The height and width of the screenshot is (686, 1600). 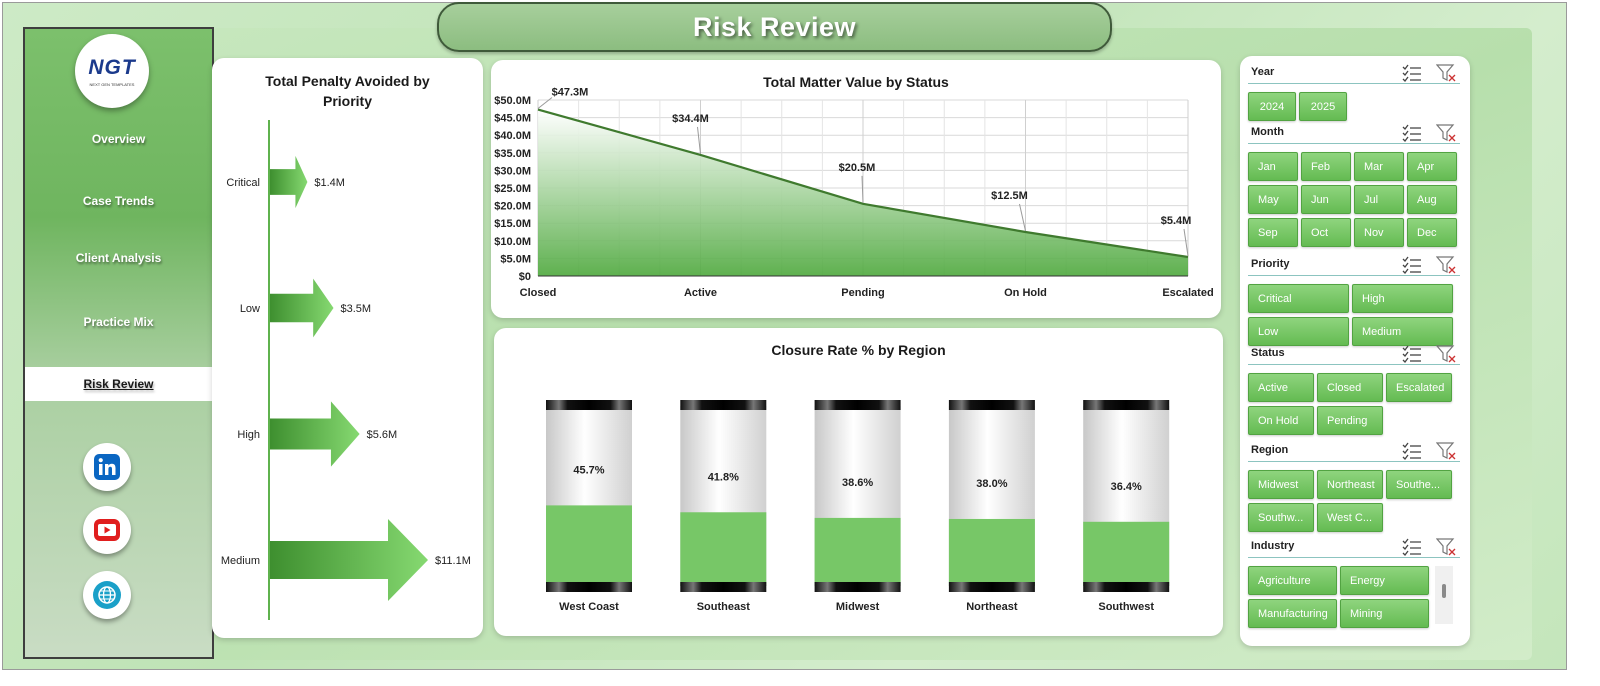 I want to click on matter-y-tick-label: $25.0M, so click(x=512, y=189).